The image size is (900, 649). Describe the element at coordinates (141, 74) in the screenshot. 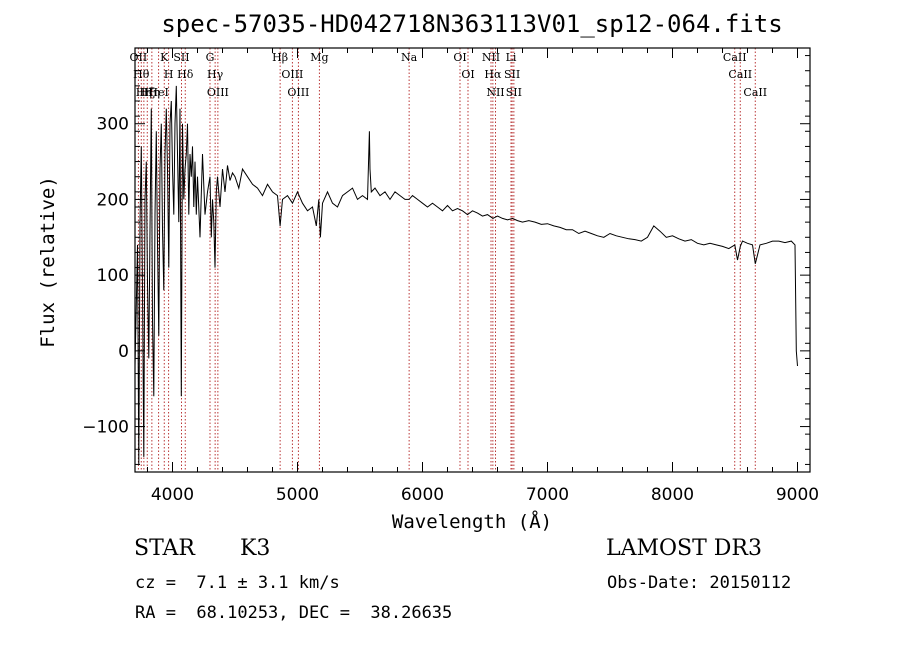

I see `line-label: Hθ` at that location.